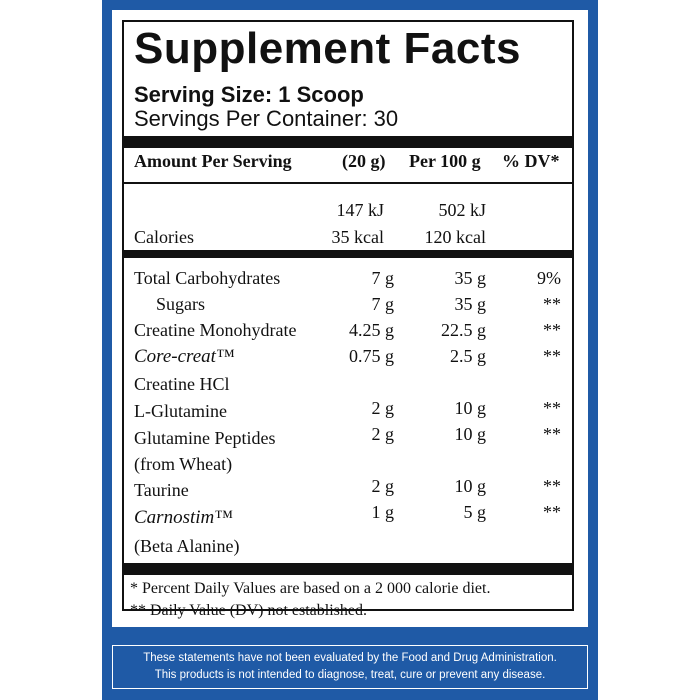 The image size is (700, 700). What do you see at coordinates (248, 610) in the screenshot?
I see `footnote-dv-not-established: ** Daily Value (DV) not established.` at bounding box center [248, 610].